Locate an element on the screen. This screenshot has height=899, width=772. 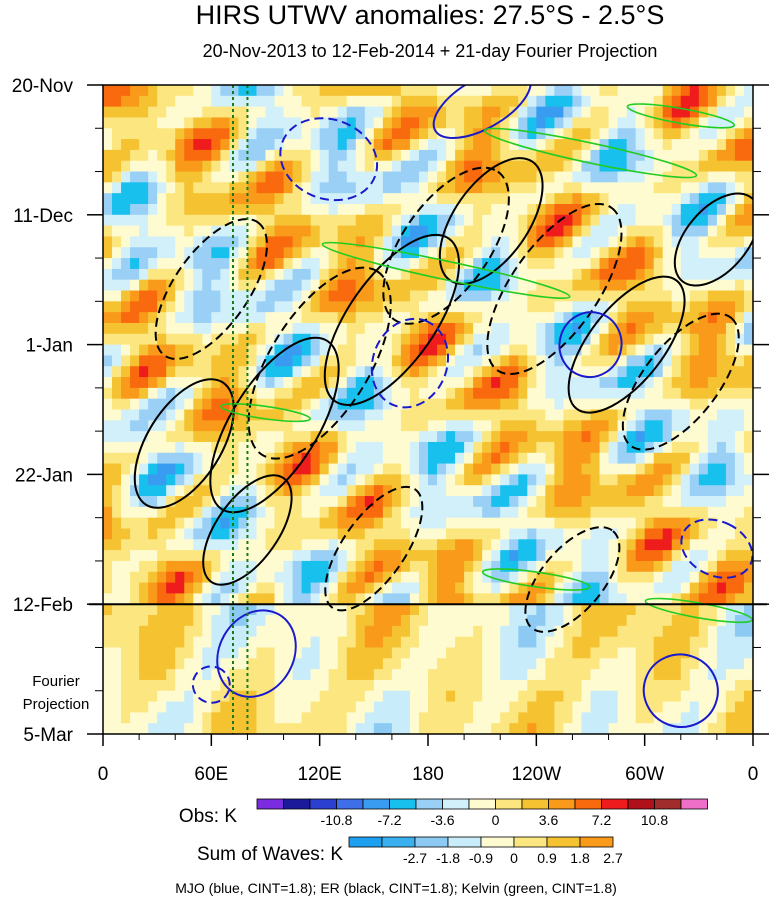
mjo-contour is located at coordinates (482, 112).